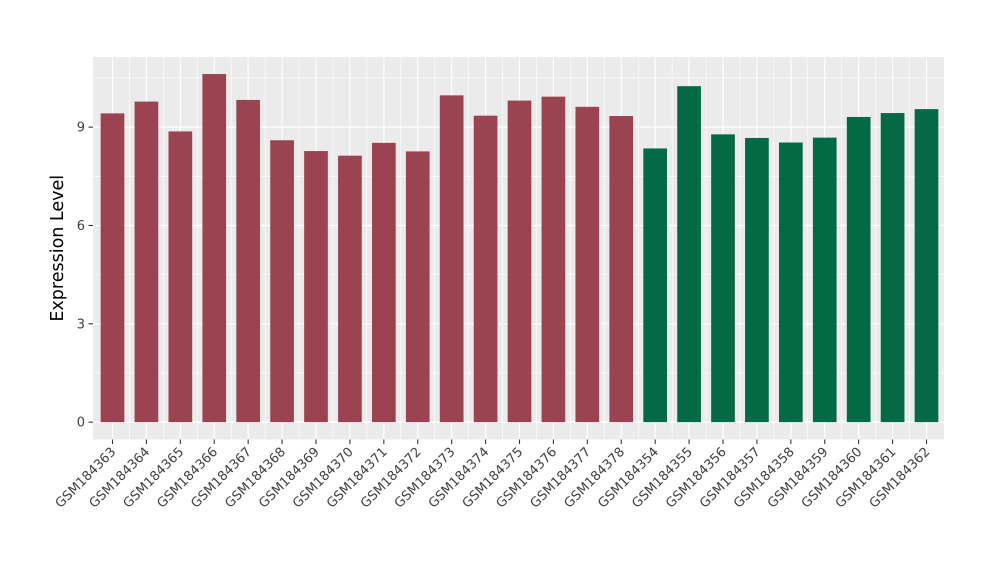  Describe the element at coordinates (81, 128) in the screenshot. I see `y-tick-label: 9` at that location.